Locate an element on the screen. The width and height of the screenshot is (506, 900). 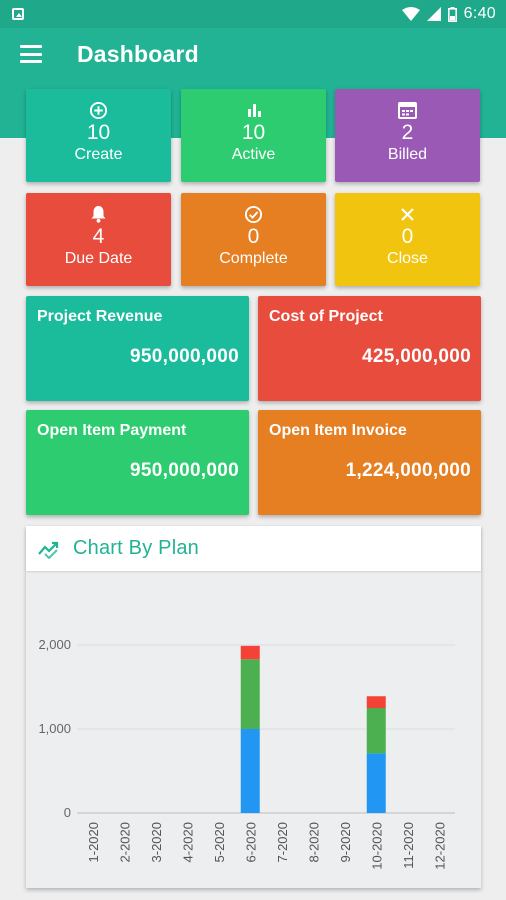
x-tick-label: 1-2020 is located at coordinates (93, 842).